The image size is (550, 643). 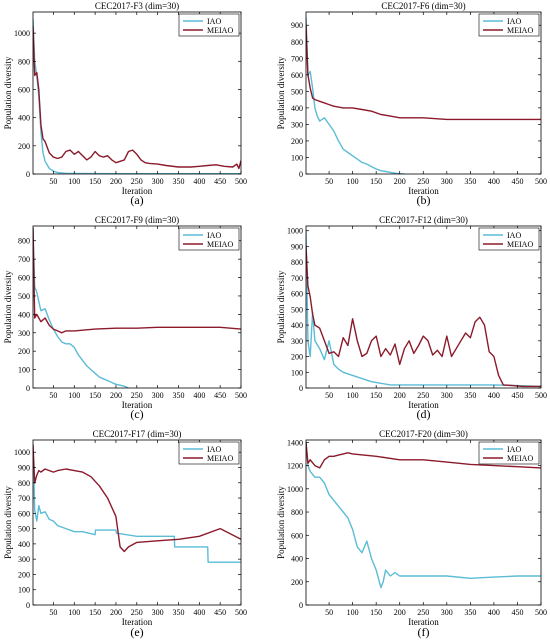 What do you see at coordinates (137, 434) in the screenshot?
I see `chart-title: CEC2017-F17 (dim=30)` at bounding box center [137, 434].